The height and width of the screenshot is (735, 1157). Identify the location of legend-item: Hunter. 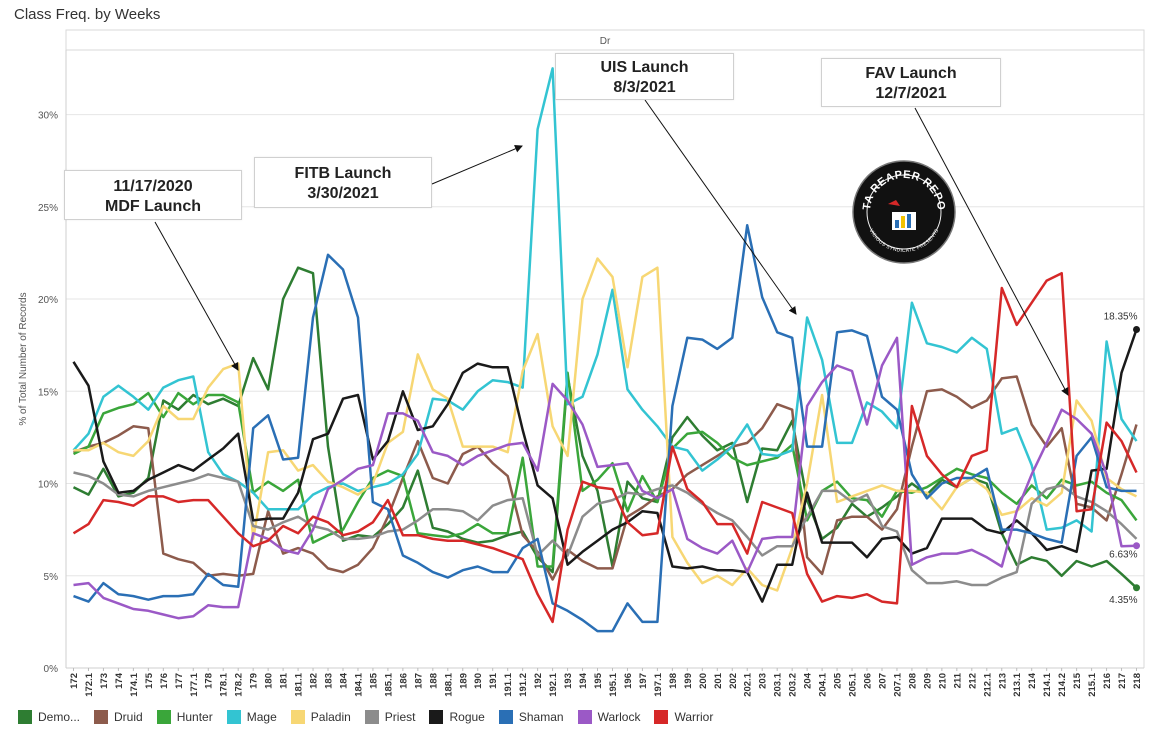
(184, 717).